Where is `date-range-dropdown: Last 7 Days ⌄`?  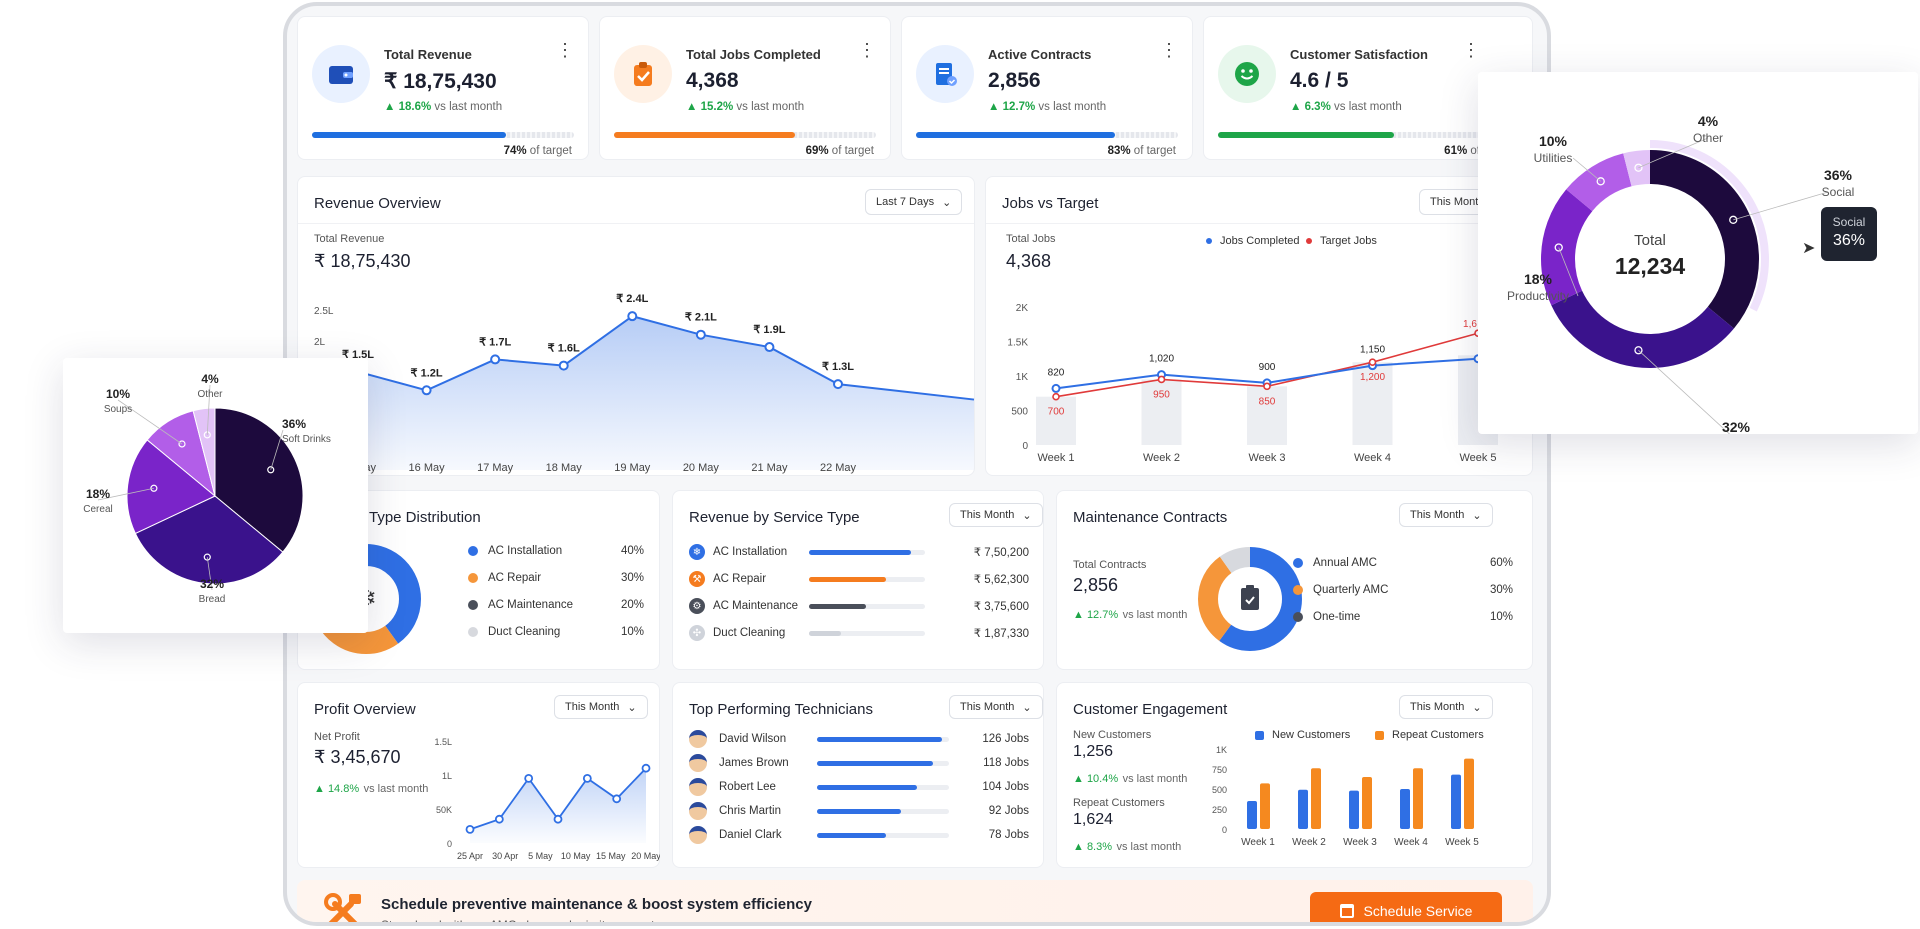 date-range-dropdown: Last 7 Days ⌄ is located at coordinates (914, 202).